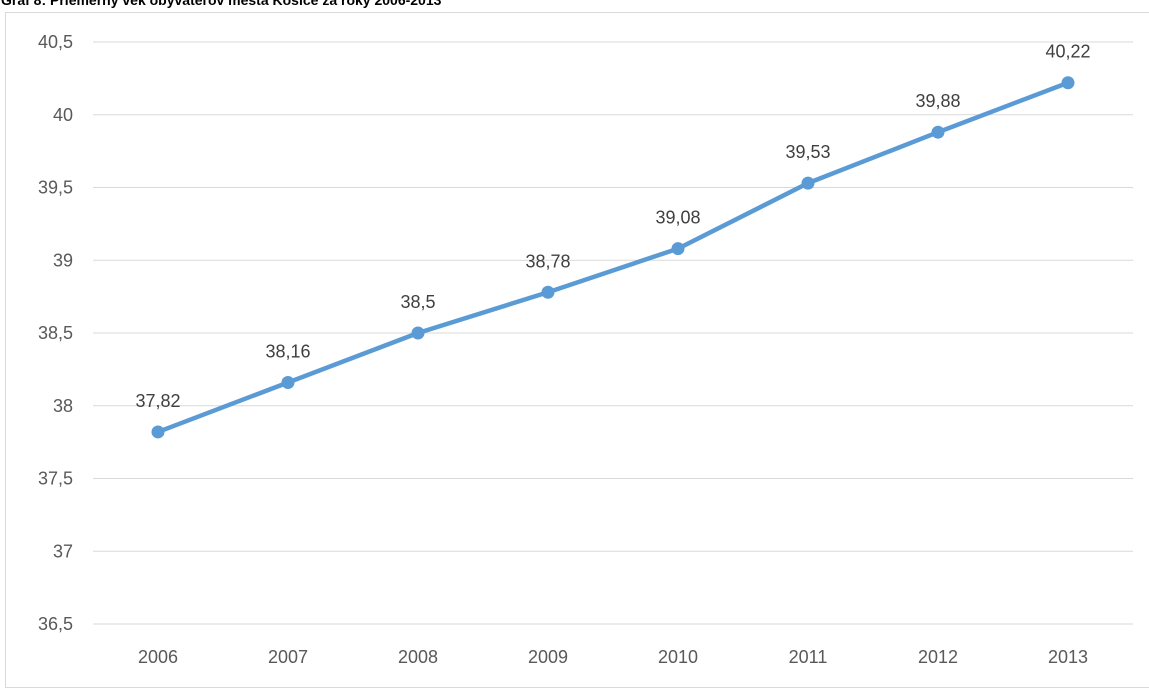 Image resolution: width=1149 pixels, height=688 pixels. I want to click on y-tick-label: 37,5, so click(55, 479).